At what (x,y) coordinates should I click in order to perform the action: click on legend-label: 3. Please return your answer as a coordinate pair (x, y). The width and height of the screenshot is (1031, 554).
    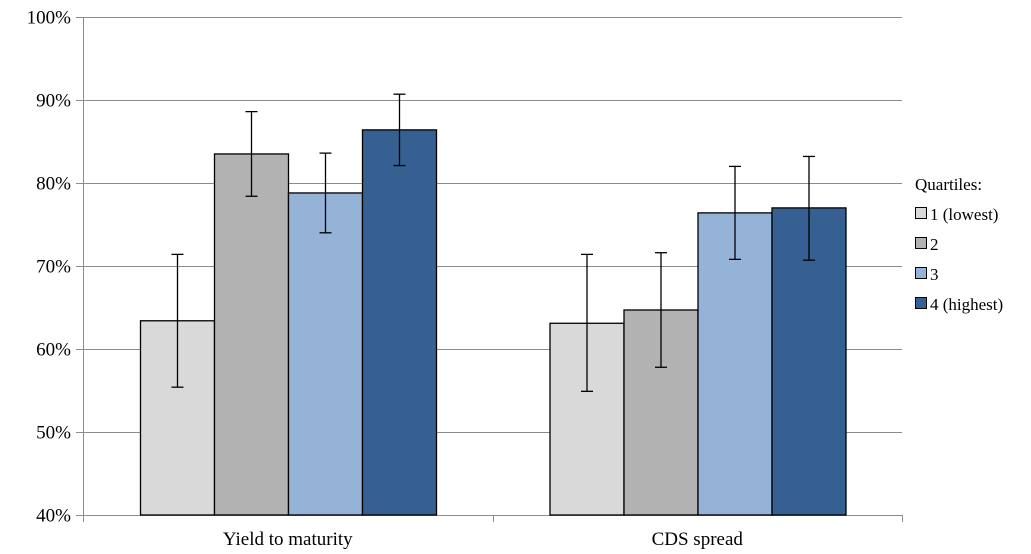
    Looking at the image, I should click on (934, 274).